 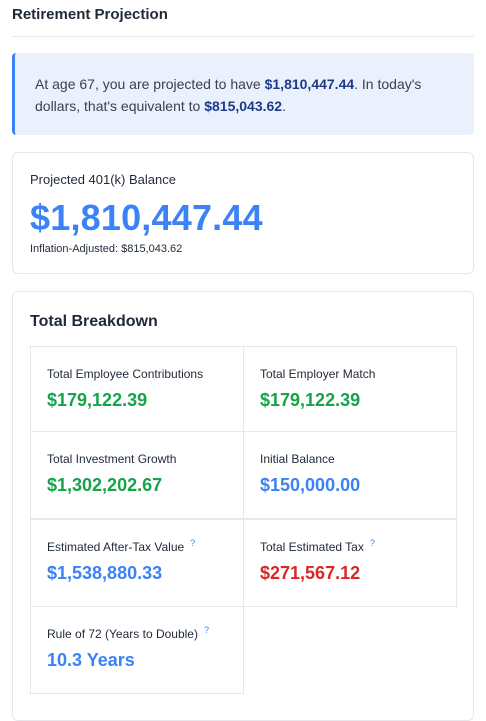 What do you see at coordinates (122, 634) in the screenshot?
I see `breakdown-item-label: Rule of 72 (Years to Double)` at bounding box center [122, 634].